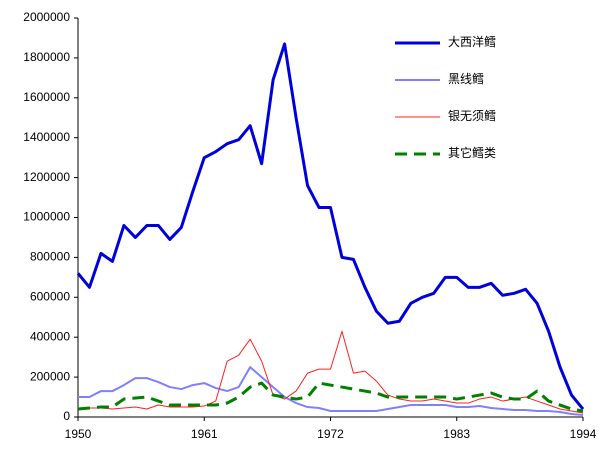 Image resolution: width=600 pixels, height=459 pixels. Describe the element at coordinates (50, 257) in the screenshot. I see `y-tick-label: 800000` at that location.